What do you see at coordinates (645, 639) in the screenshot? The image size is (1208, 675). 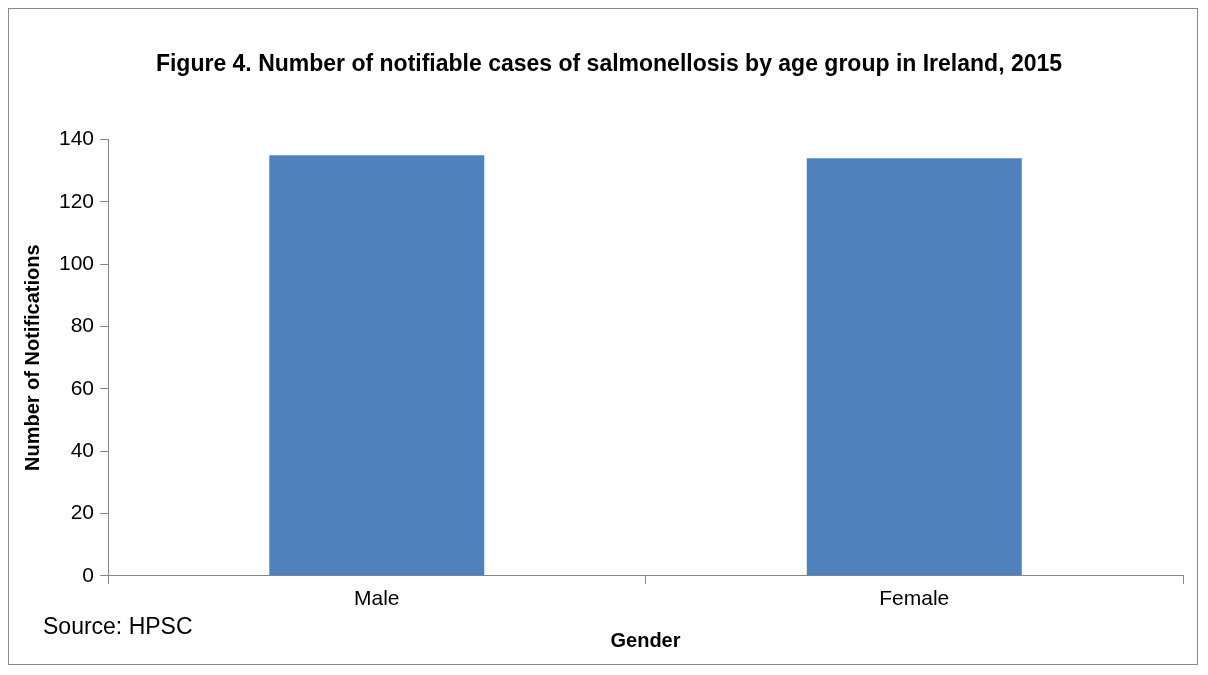 I see `x-axis-title: Gender` at bounding box center [645, 639].